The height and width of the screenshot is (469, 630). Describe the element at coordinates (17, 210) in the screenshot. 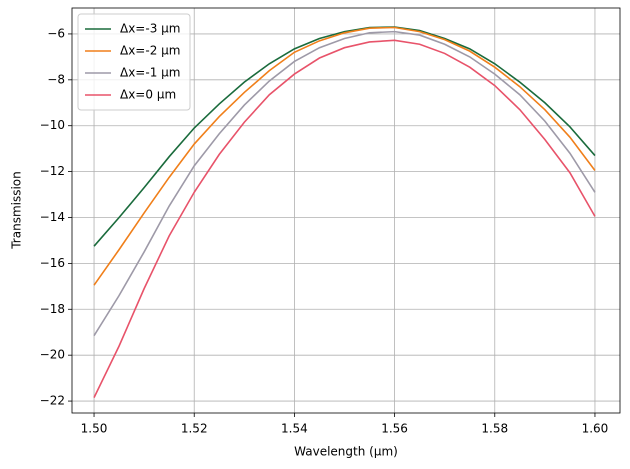

I see `y-axis-label: Transmission` at that location.